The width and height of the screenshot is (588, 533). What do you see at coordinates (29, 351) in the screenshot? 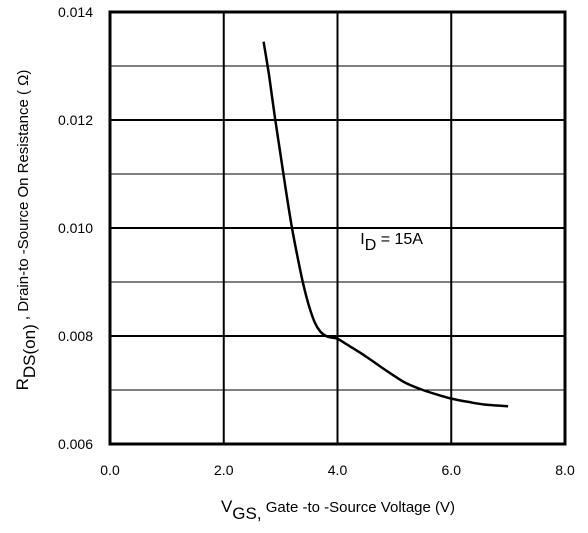
I see `y-label-sub: DS(on)` at bounding box center [29, 351].